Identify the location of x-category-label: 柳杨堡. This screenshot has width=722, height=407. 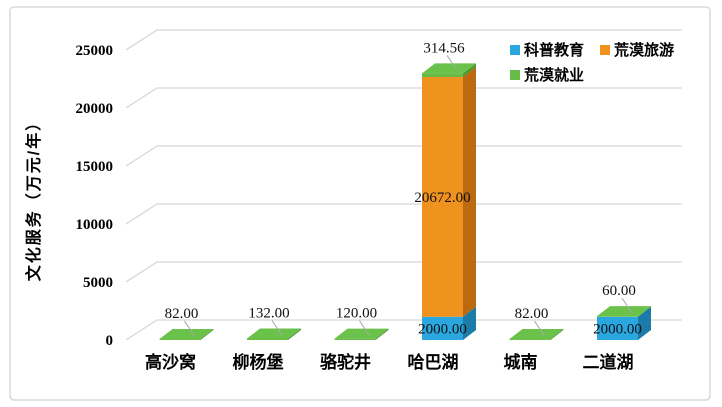
(258, 362).